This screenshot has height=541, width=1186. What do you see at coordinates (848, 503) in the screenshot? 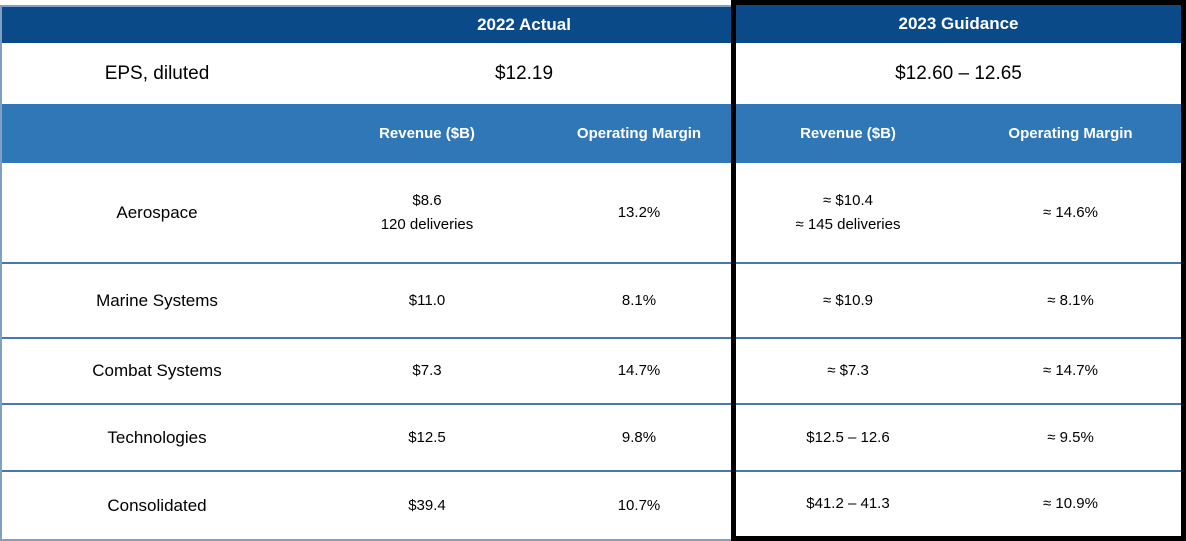
I see `consolidated-guidance-revenue: $41.2 – 41.3` at bounding box center [848, 503].